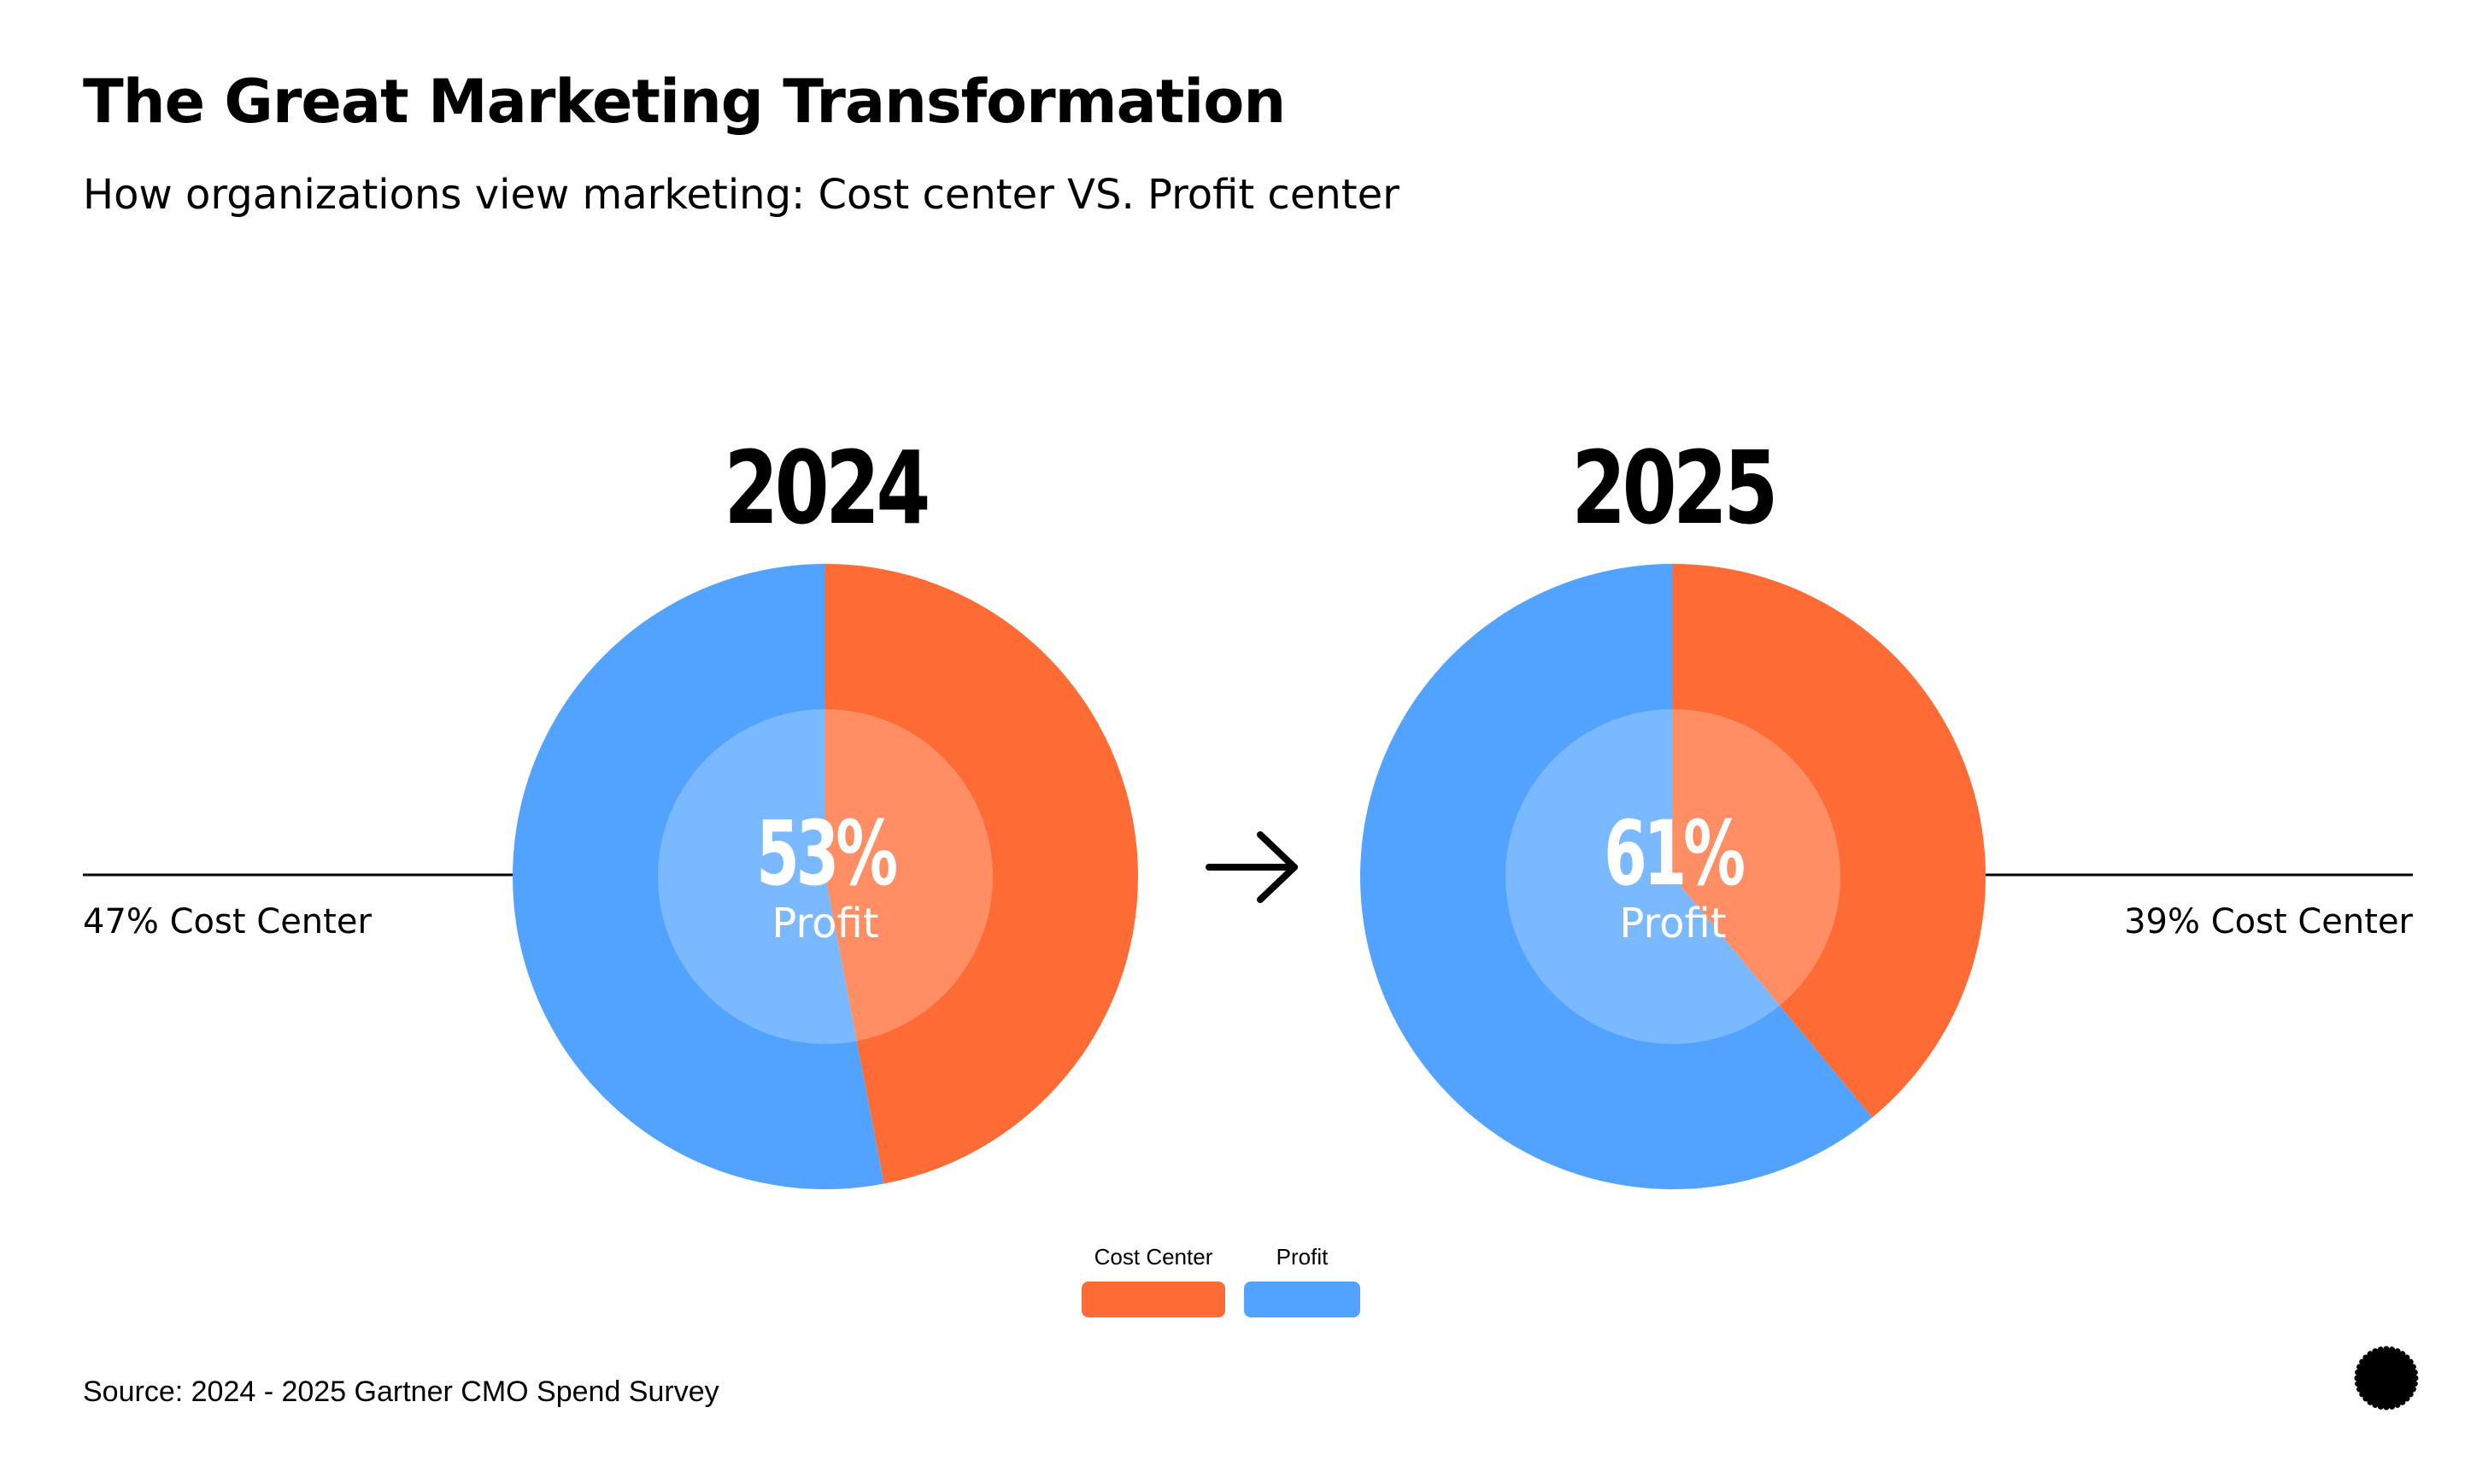  I want to click on legend-swatch-cost-center, so click(1153, 1299).